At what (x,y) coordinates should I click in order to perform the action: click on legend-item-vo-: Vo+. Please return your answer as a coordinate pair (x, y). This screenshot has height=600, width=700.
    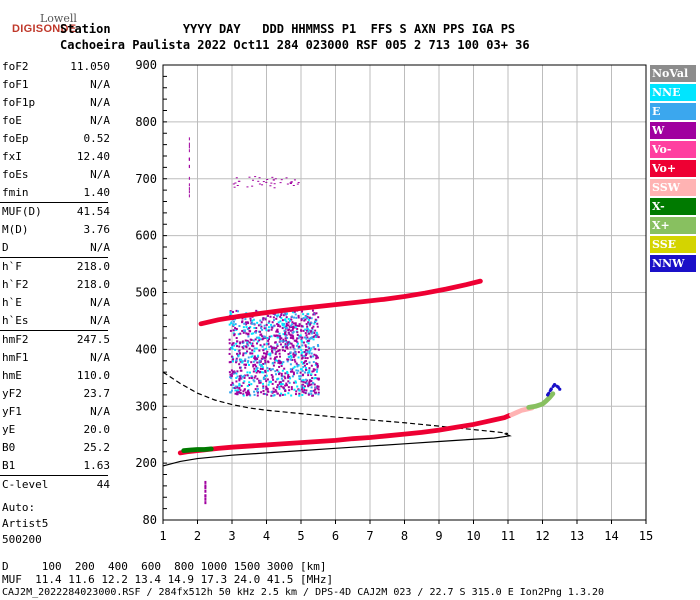
    Looking at the image, I should click on (673, 168).